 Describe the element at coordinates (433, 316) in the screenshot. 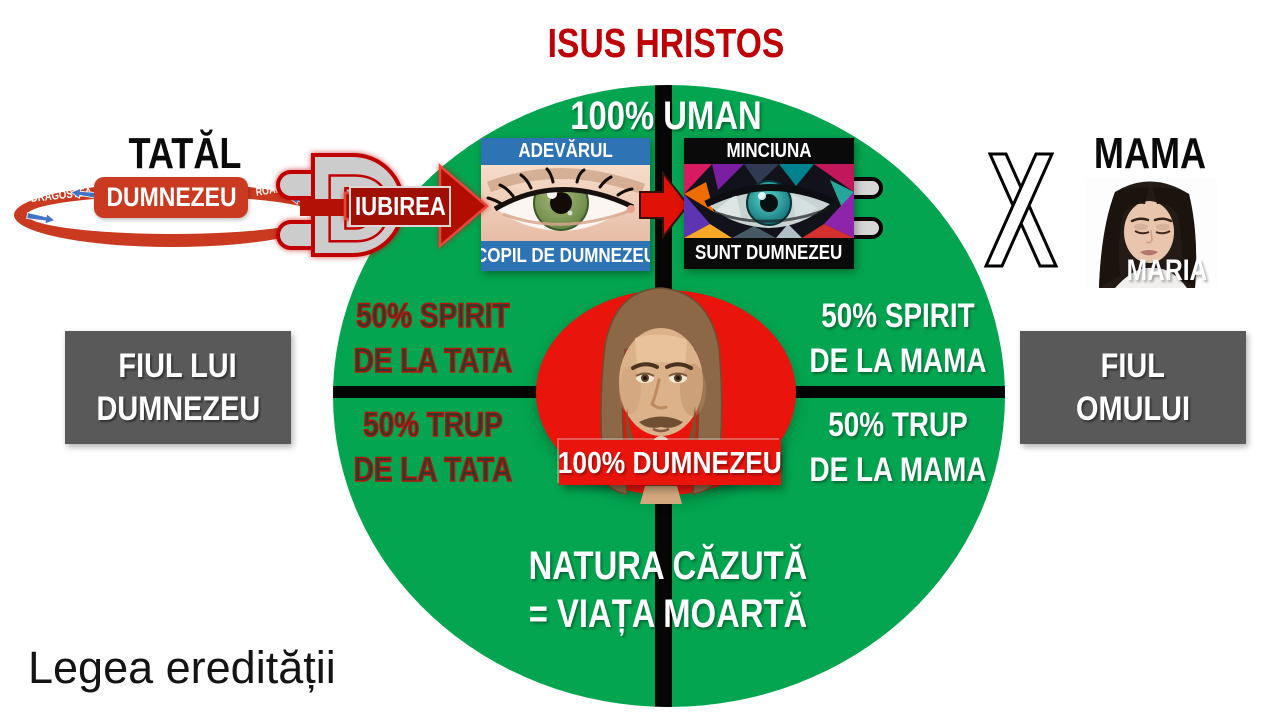

I see `quadrant-left-top-line1: 50% SPIRIT` at that location.